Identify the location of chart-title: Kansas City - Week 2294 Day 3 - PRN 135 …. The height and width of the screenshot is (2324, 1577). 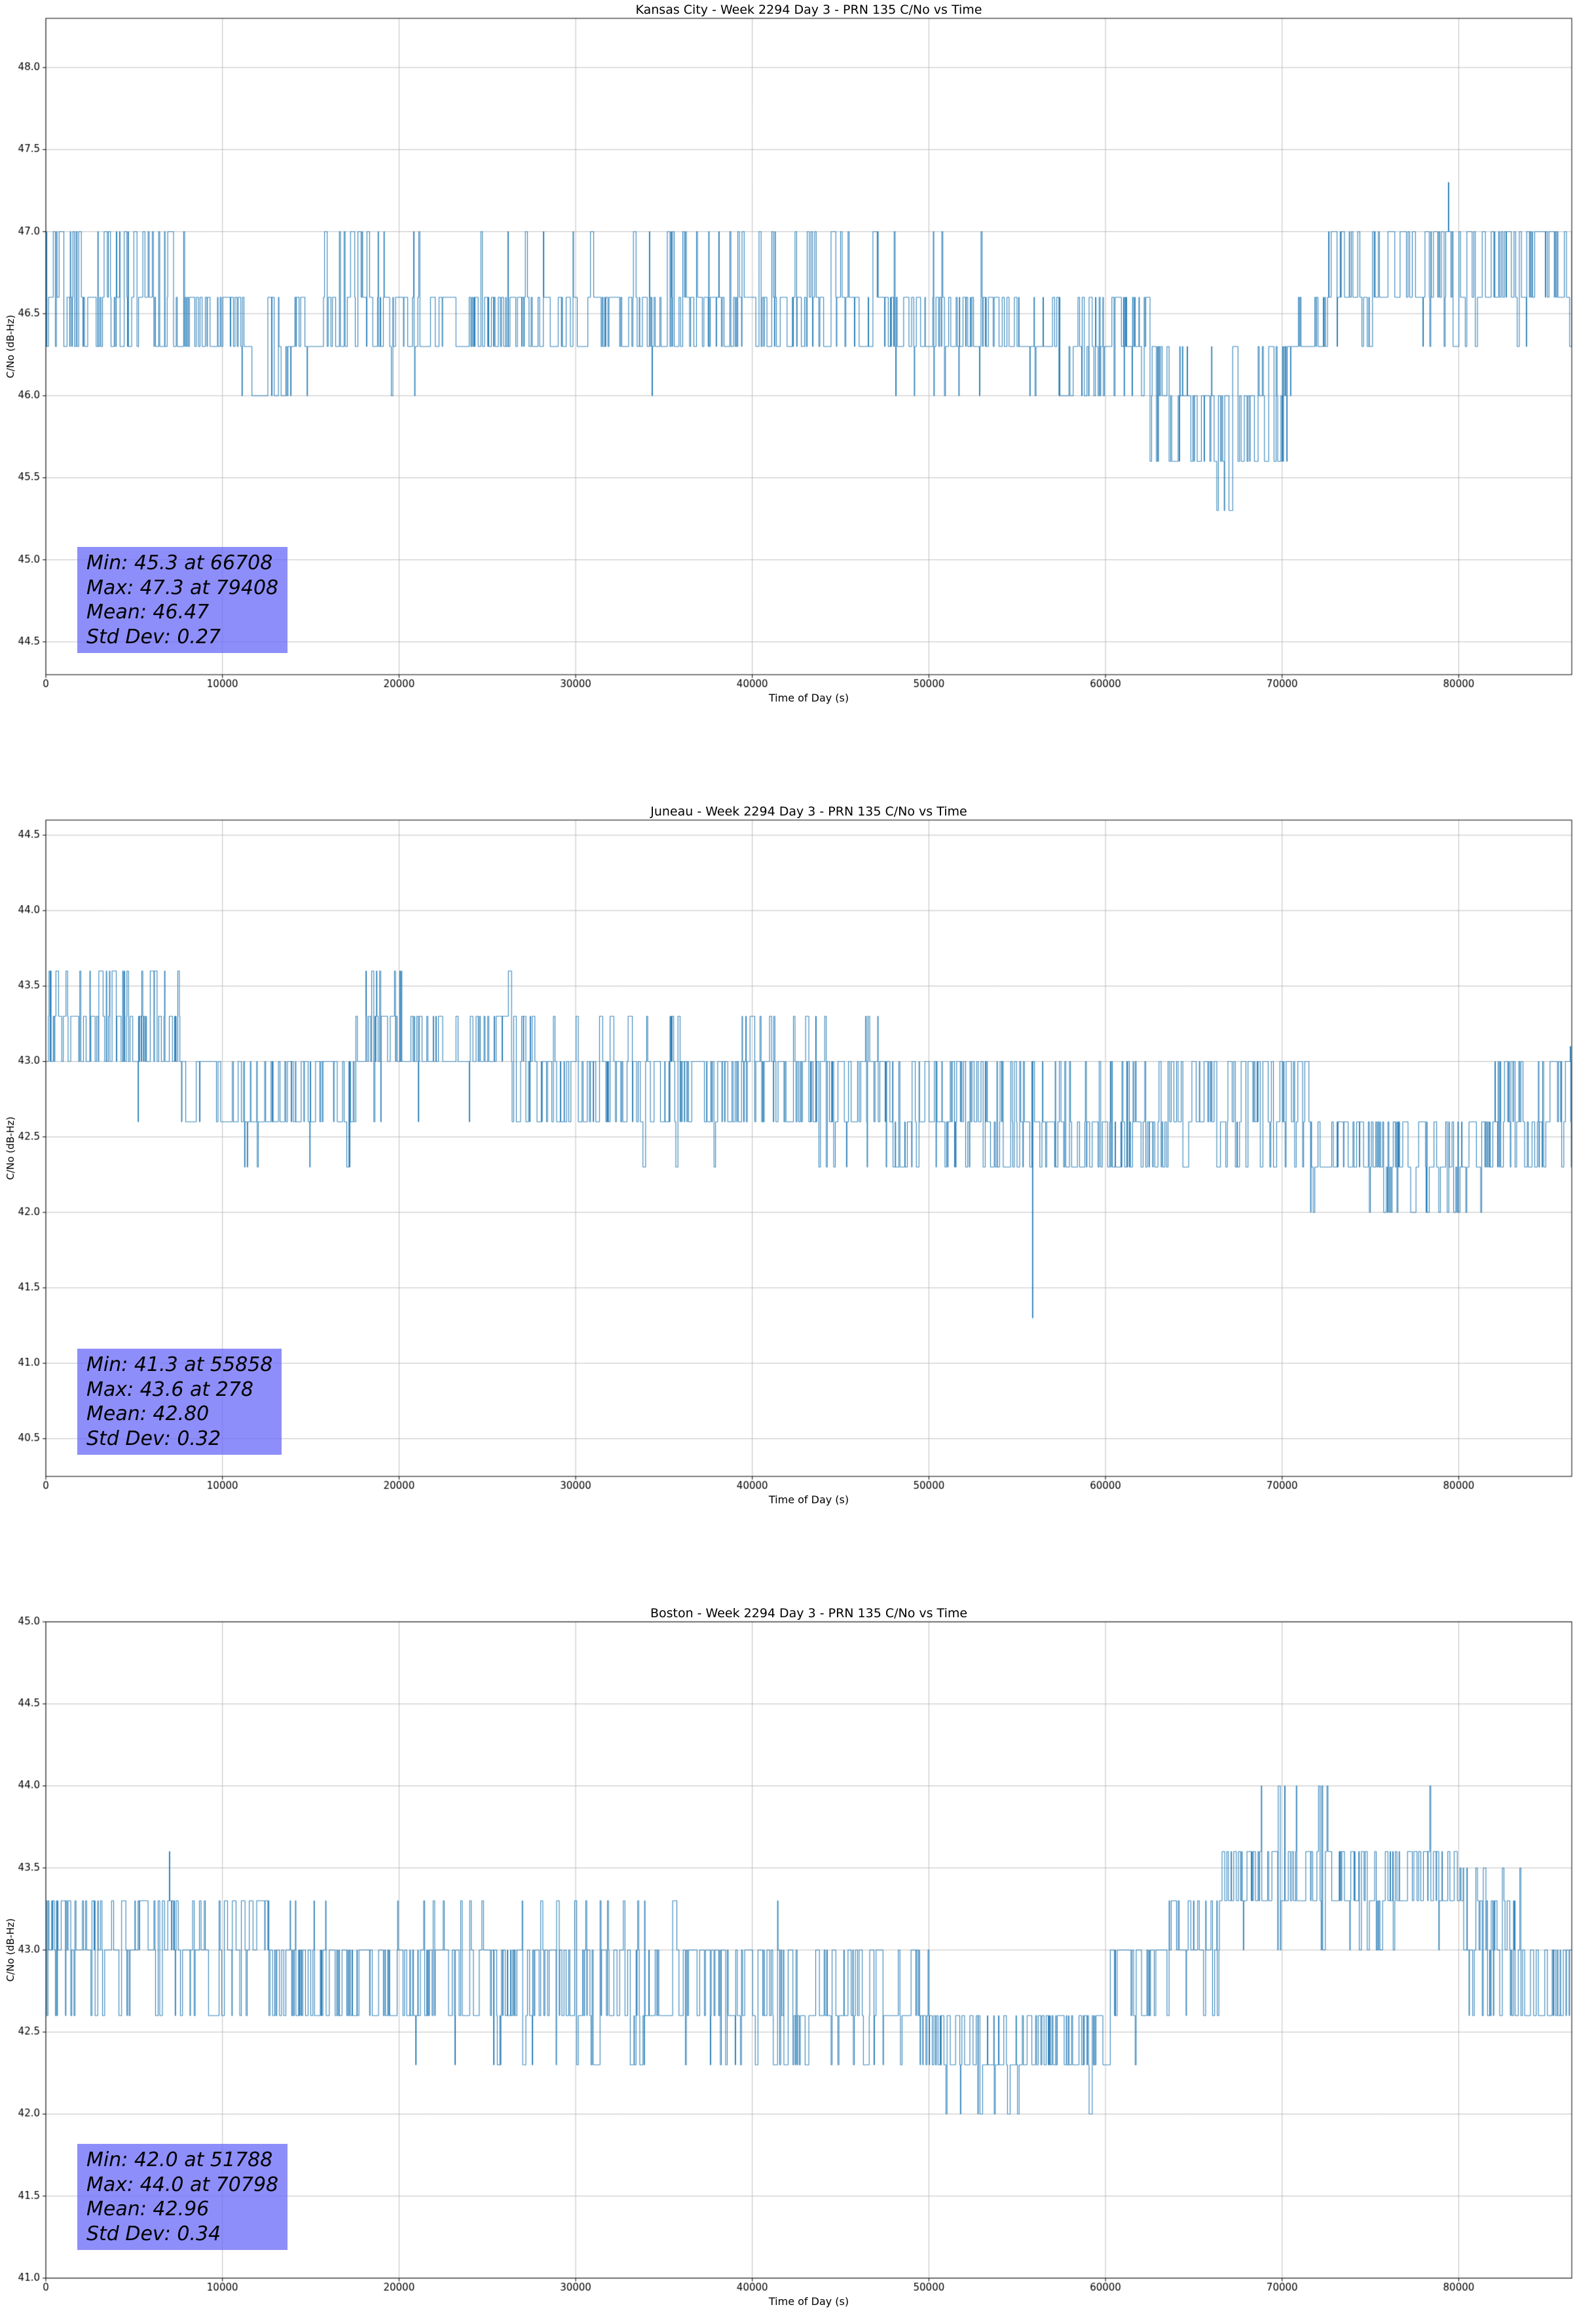
(808, 10).